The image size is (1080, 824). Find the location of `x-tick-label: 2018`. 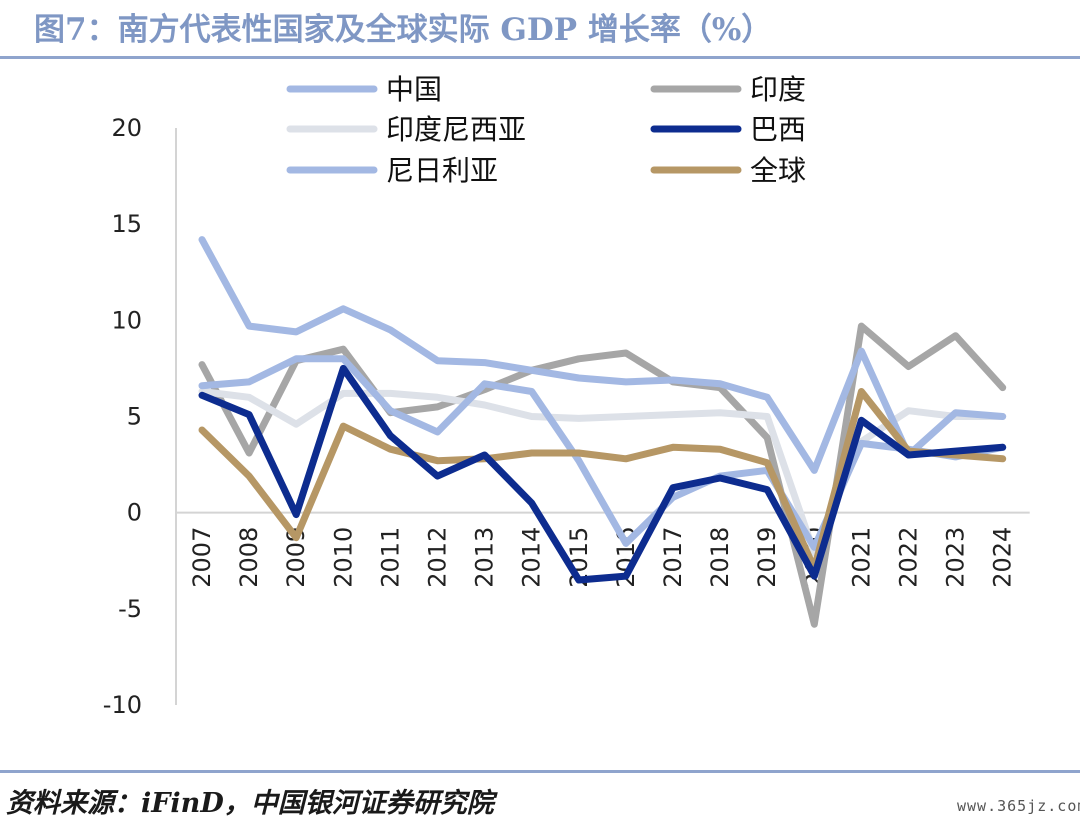

x-tick-label: 2018 is located at coordinates (720, 557).